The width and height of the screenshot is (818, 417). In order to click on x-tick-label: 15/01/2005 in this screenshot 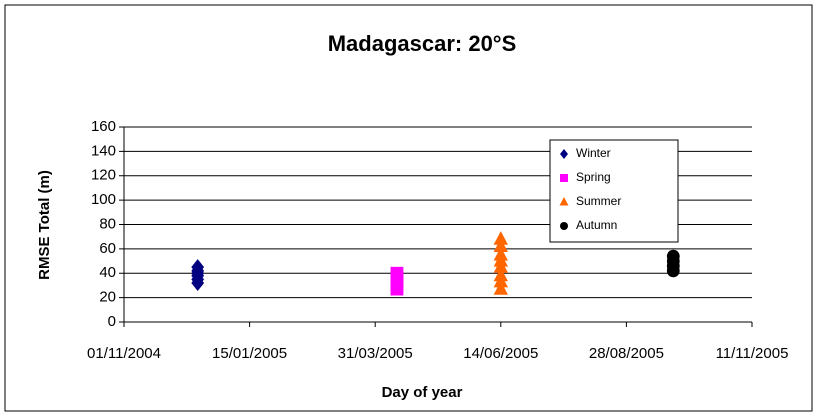, I will do `click(249, 353)`.